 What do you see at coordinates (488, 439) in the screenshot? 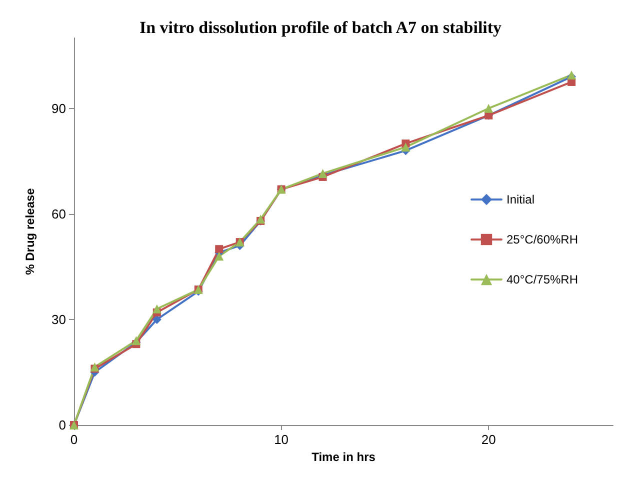
I see `x-tick-label: 20` at bounding box center [488, 439].